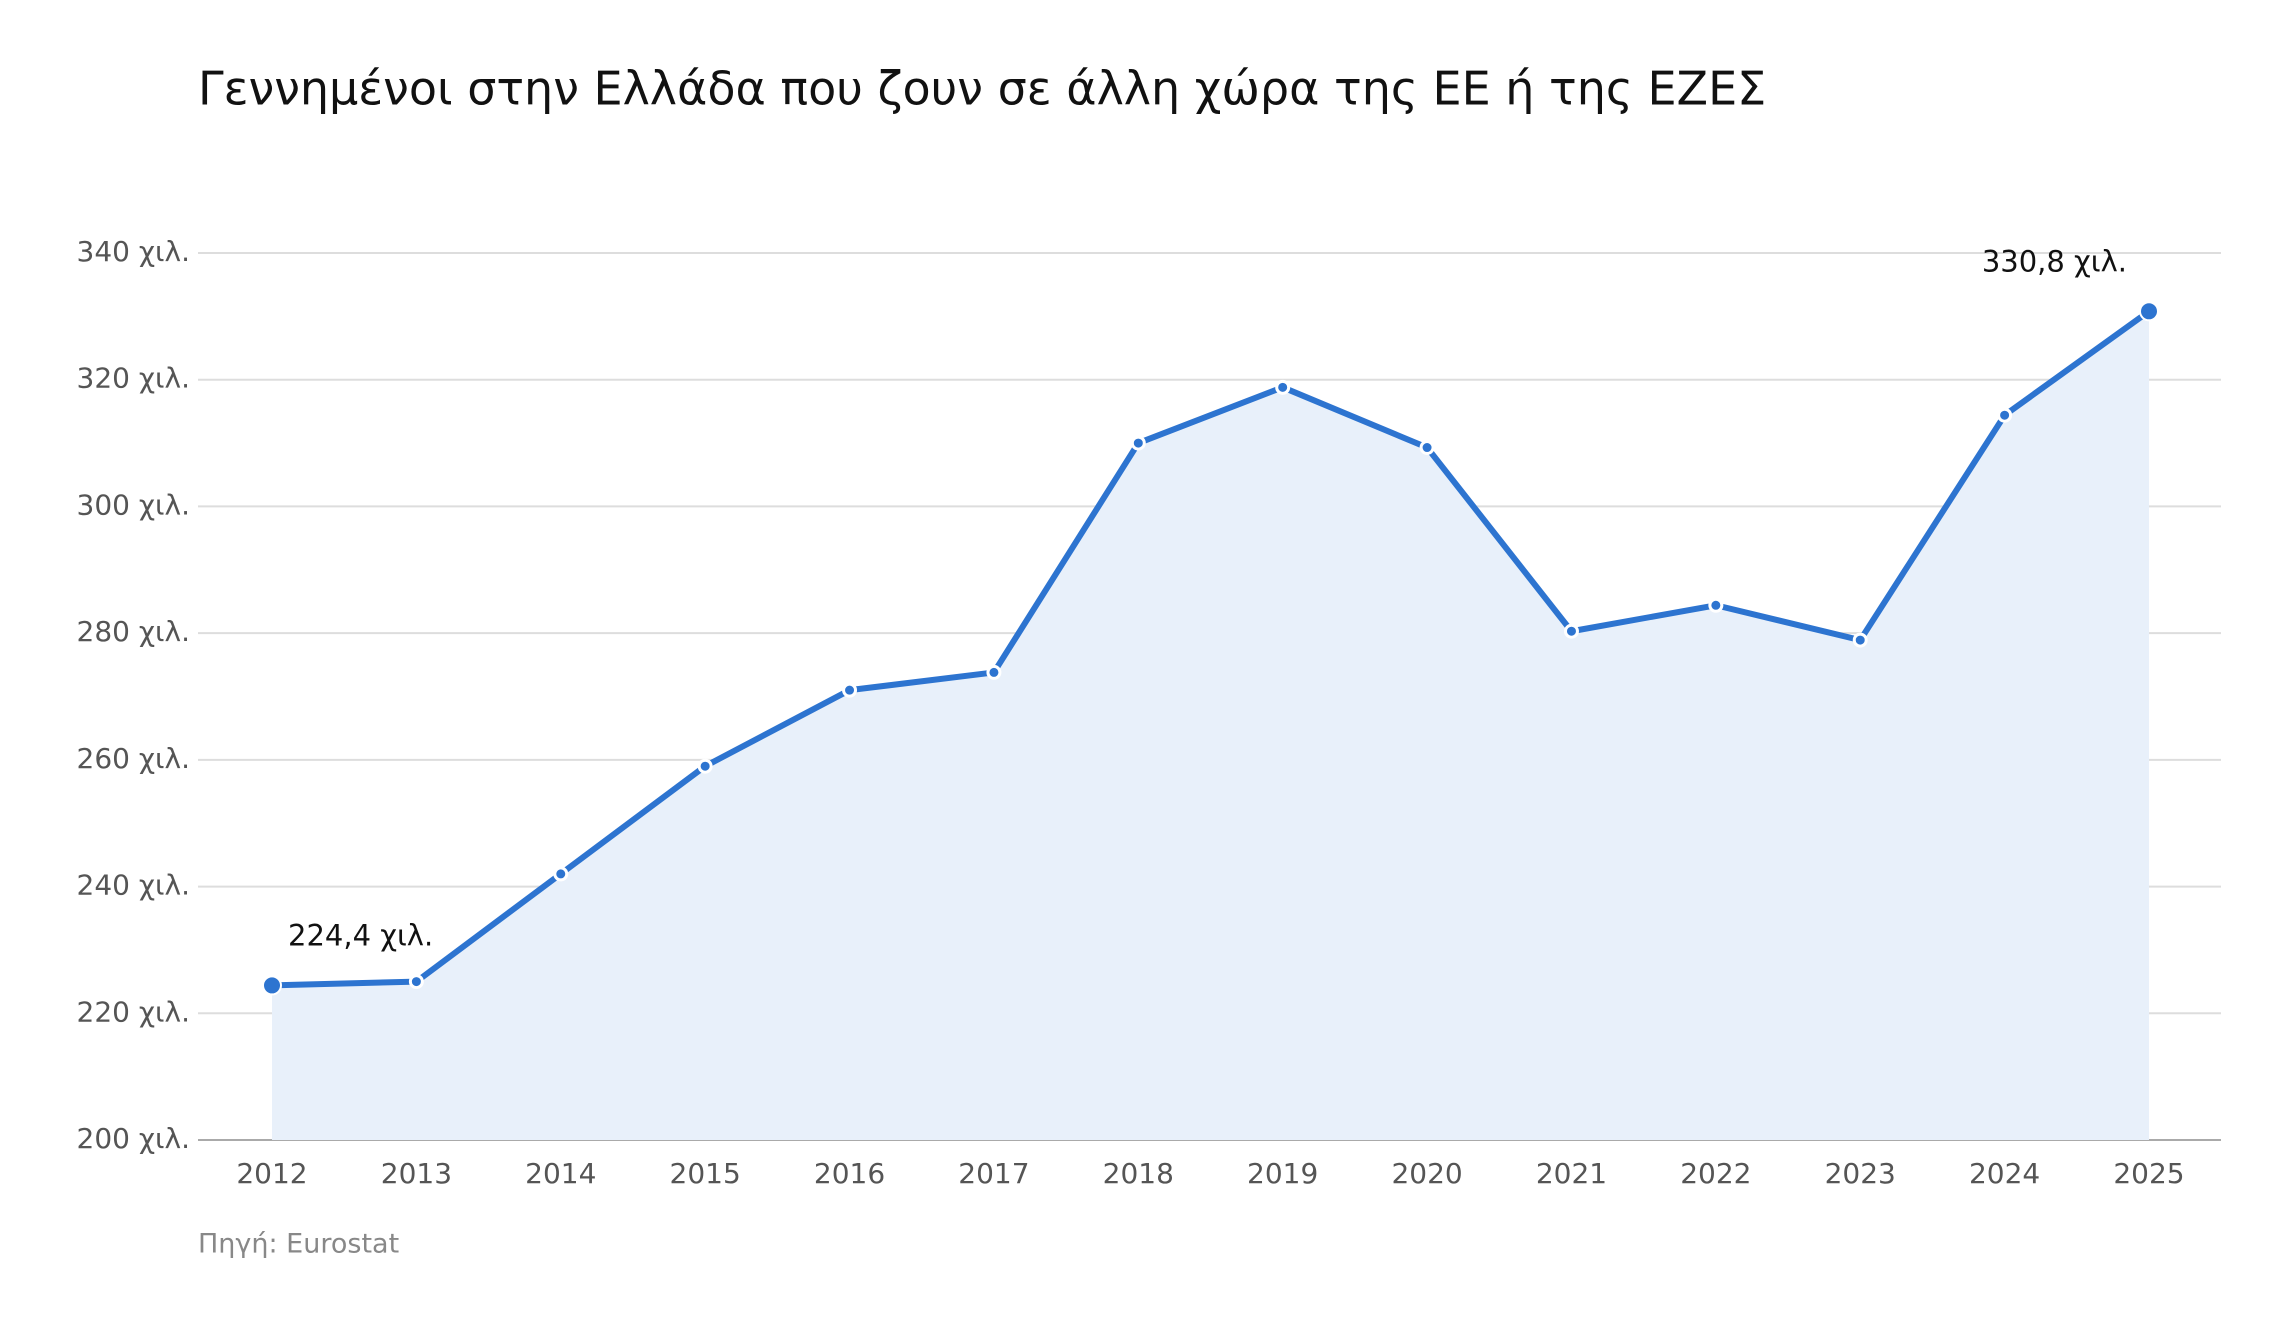 Image resolution: width=2279 pixels, height=1322 pixels. I want to click on x-tick-label: 2022, so click(1715, 1173).